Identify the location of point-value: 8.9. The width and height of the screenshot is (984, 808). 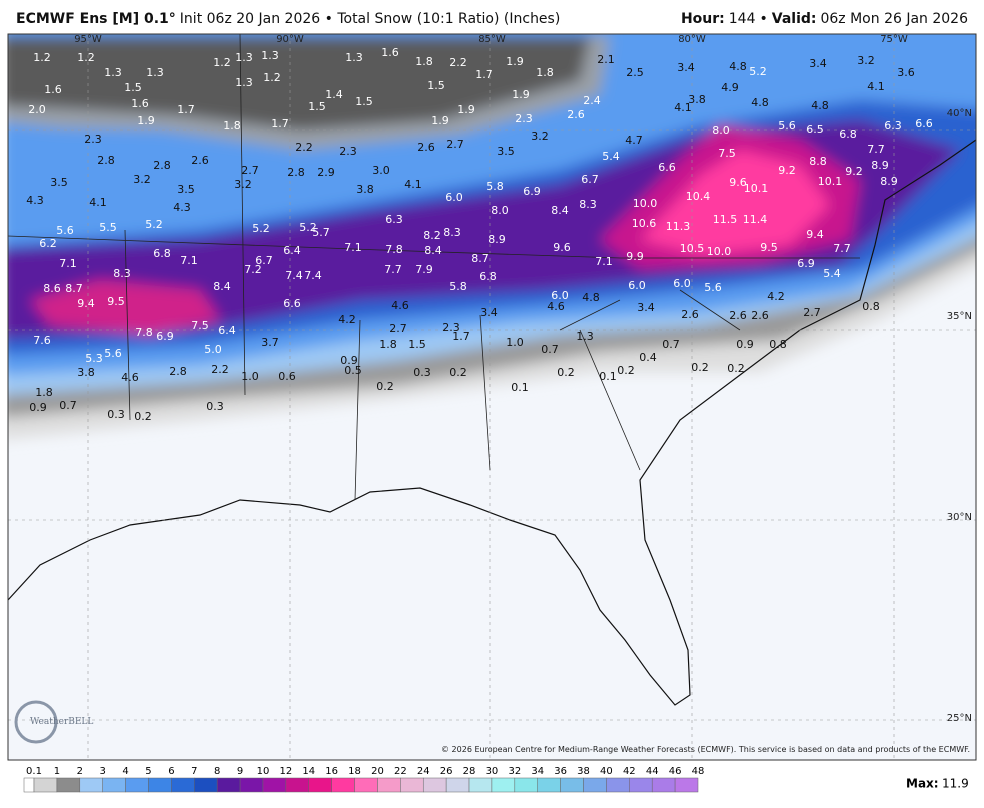
(497, 239).